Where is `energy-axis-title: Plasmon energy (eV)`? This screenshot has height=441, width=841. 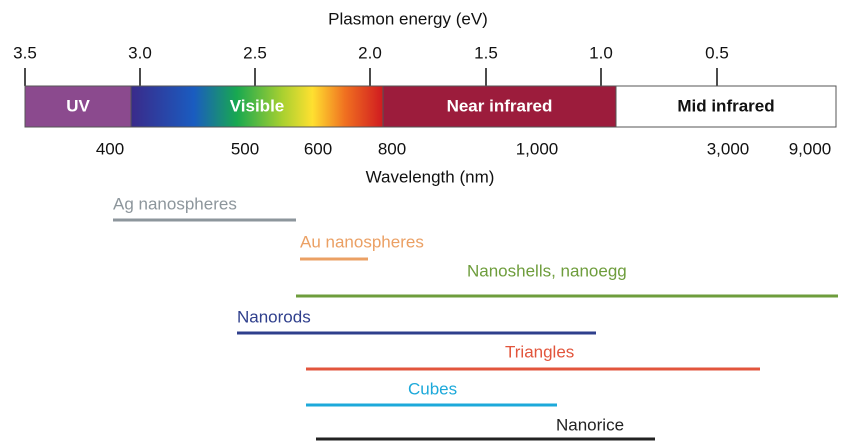 energy-axis-title: Plasmon energy (eV) is located at coordinates (408, 18).